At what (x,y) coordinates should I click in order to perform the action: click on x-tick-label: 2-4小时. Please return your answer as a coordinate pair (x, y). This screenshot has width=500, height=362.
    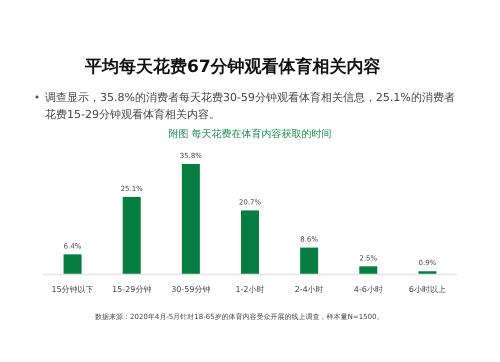
    Looking at the image, I should click on (309, 289).